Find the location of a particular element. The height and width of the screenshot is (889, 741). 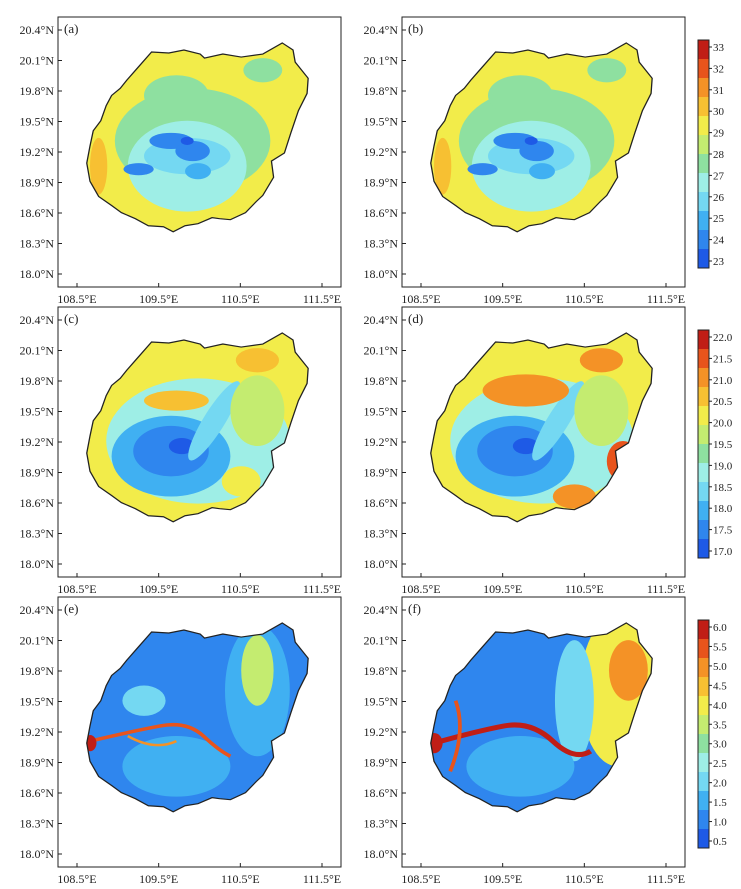

colorbar-frame is located at coordinates (703, 734).